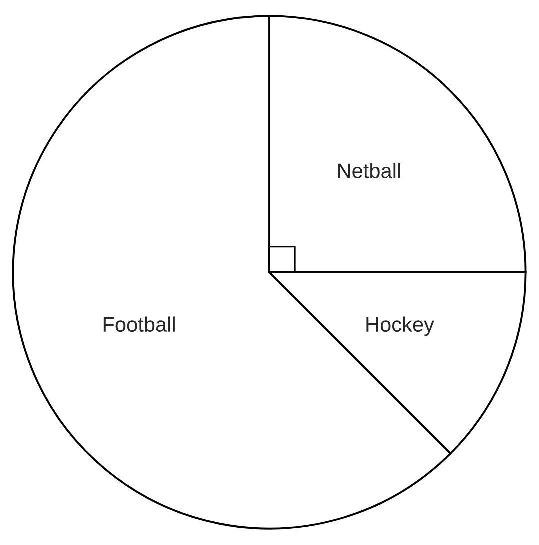 The image size is (539, 545). I want to click on slice-label: Football, so click(139, 324).